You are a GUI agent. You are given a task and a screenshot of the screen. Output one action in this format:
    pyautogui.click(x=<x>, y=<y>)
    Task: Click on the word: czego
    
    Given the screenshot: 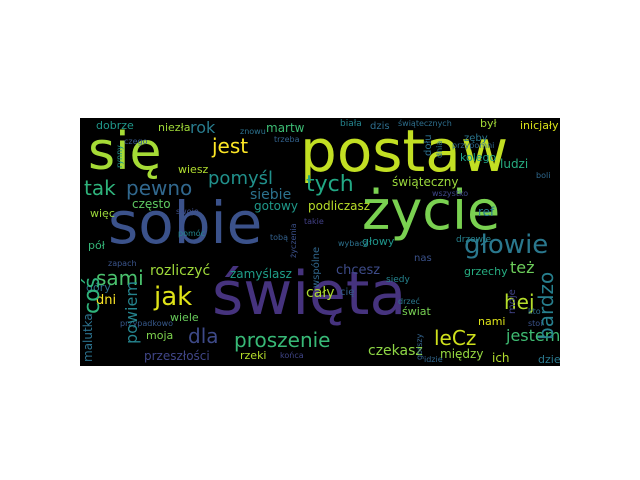 What is the action you would take?
    pyautogui.click(x=136, y=141)
    